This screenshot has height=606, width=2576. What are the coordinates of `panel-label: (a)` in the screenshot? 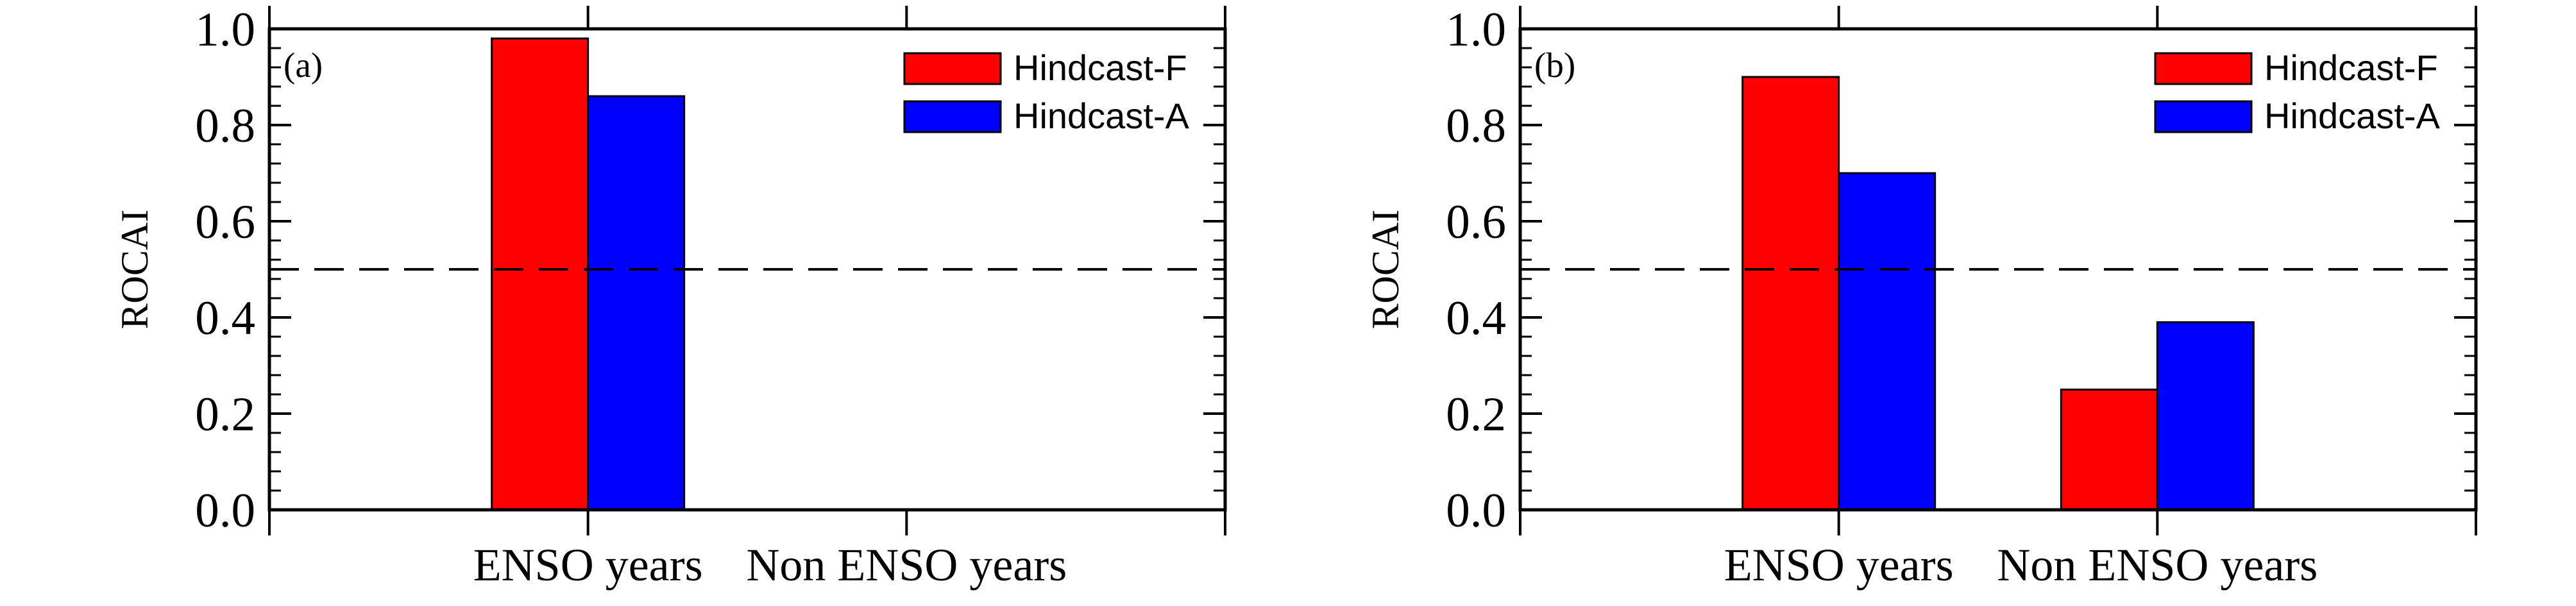 It's located at (303, 65).